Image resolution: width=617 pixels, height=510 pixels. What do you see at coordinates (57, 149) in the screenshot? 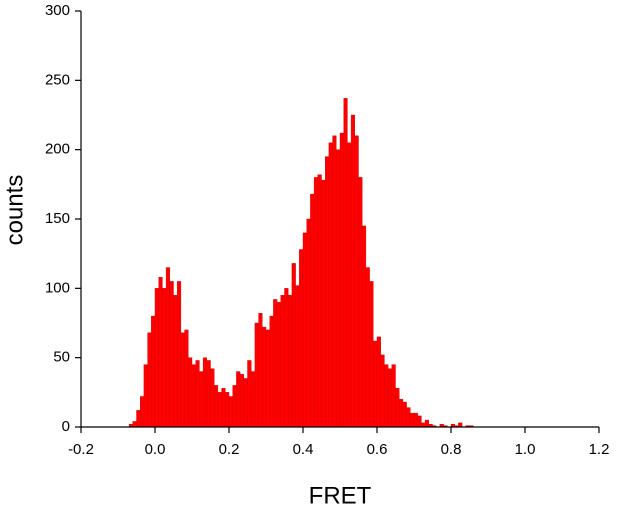
I see `y-tick-label: 200` at bounding box center [57, 149].